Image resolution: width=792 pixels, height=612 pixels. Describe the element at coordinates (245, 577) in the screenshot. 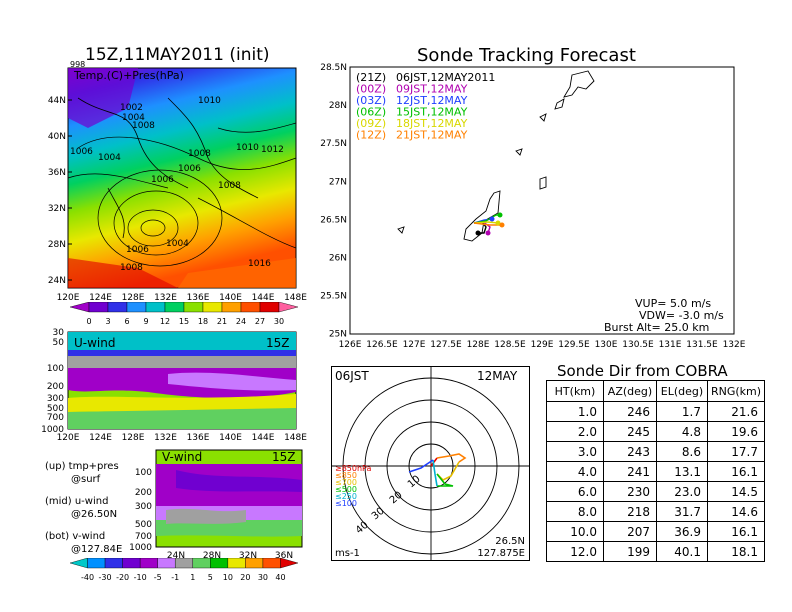

I see `colorbar-label: 20` at that location.